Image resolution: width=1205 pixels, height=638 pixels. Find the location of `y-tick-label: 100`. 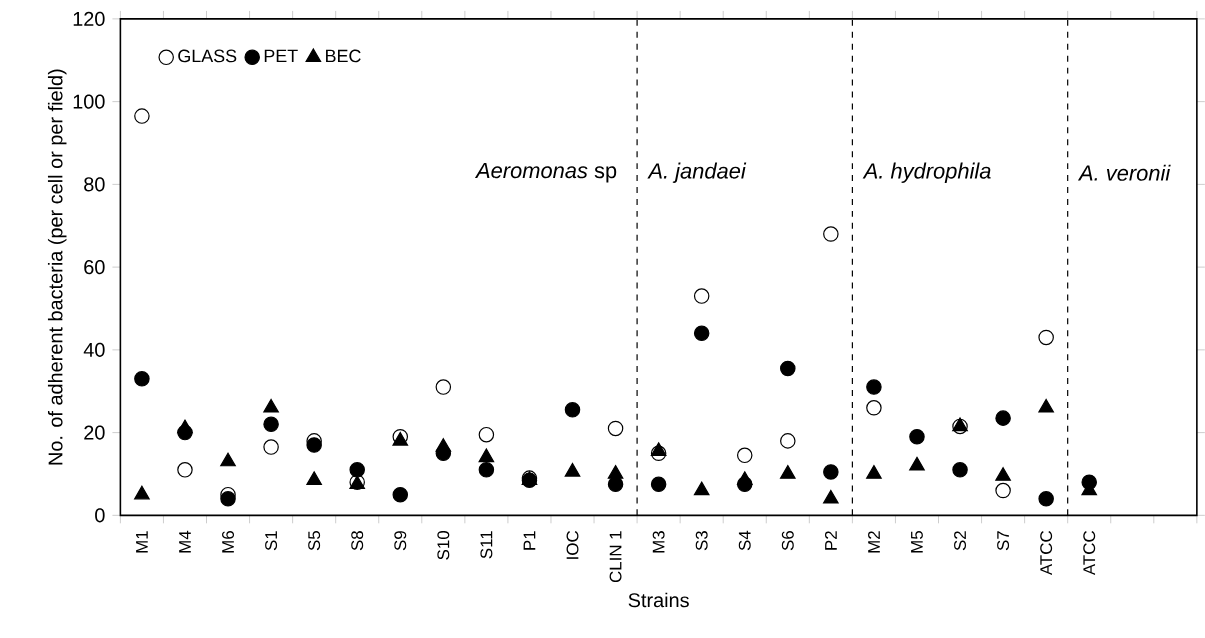

y-tick-label: 100 is located at coordinates (89, 101).